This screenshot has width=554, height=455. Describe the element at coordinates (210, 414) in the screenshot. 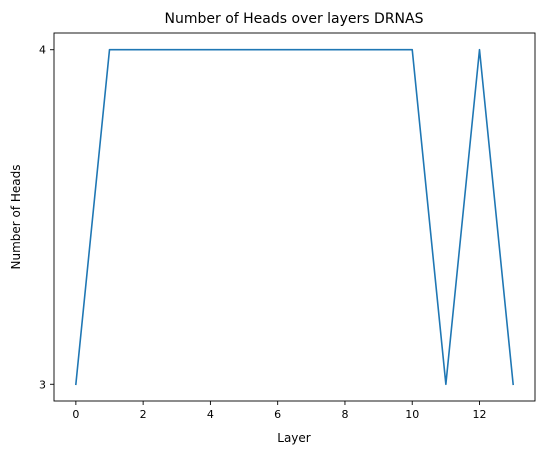

I see `x-tick-label: 4` at that location.